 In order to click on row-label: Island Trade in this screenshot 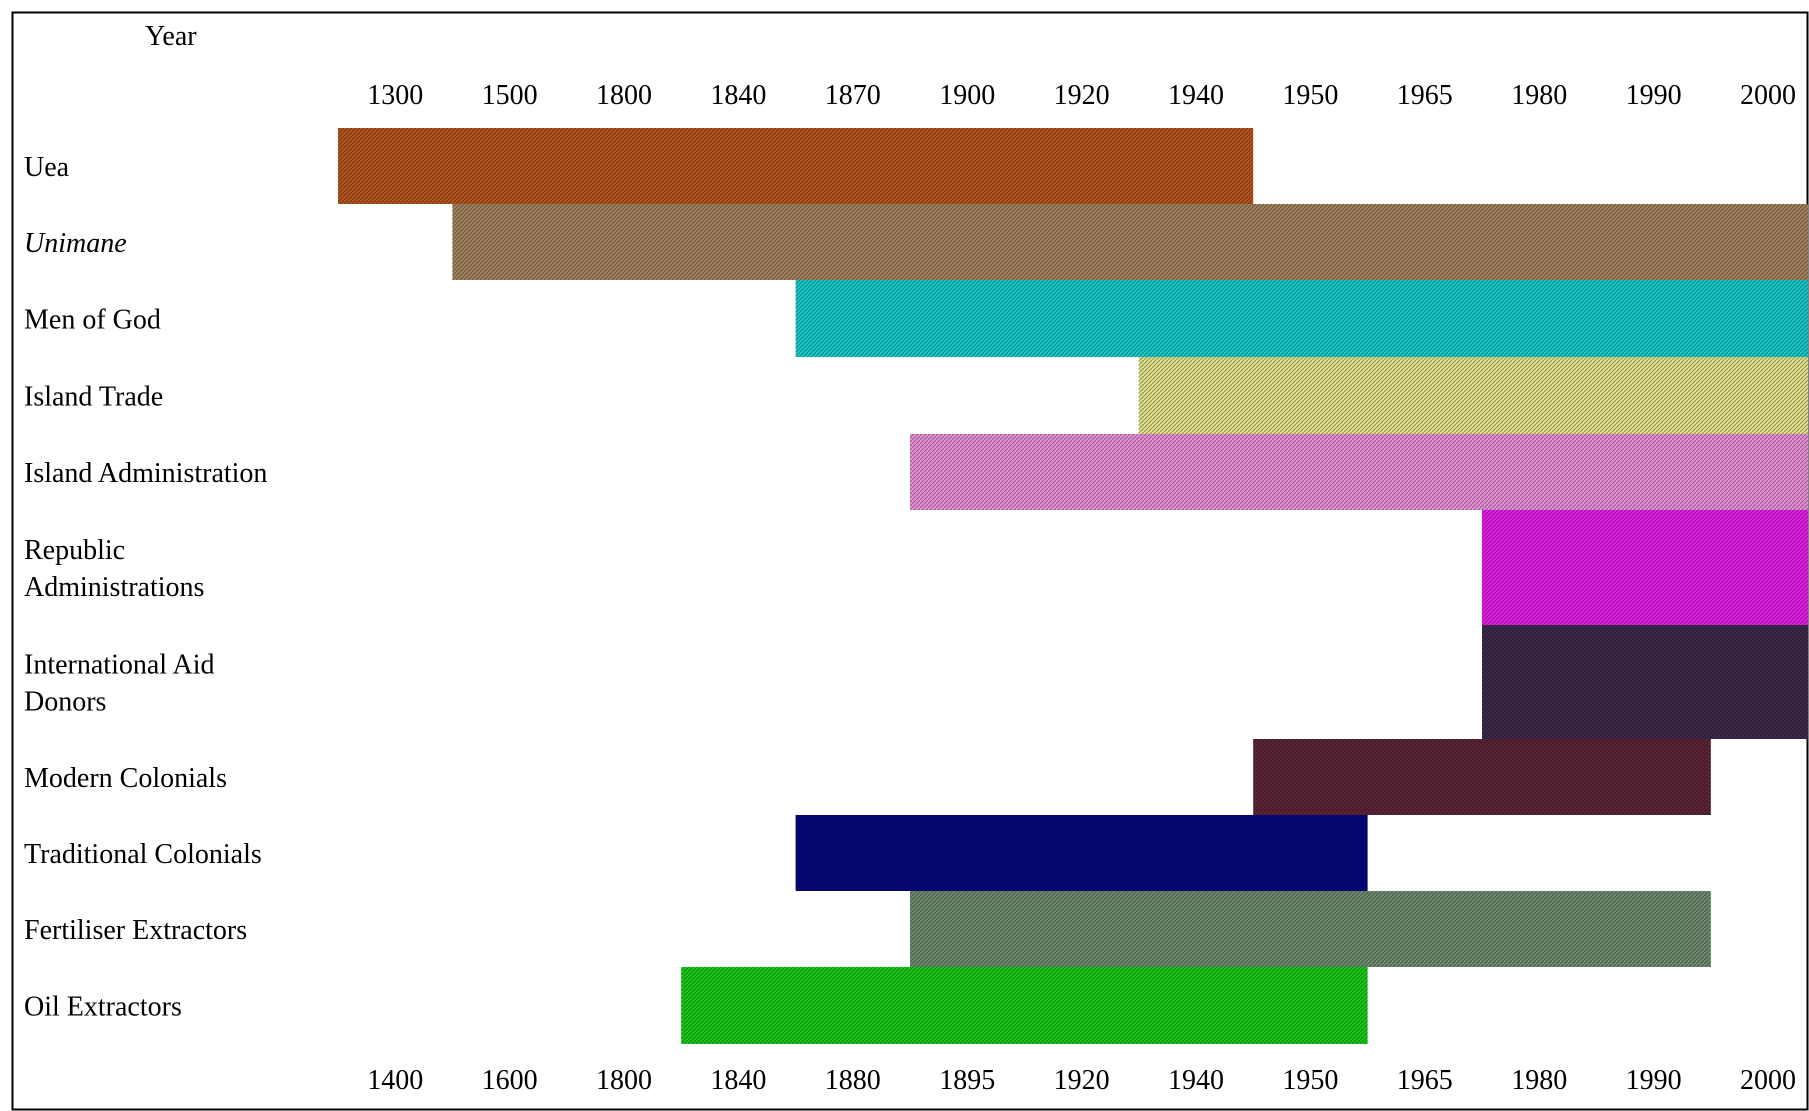, I will do `click(93, 397)`.